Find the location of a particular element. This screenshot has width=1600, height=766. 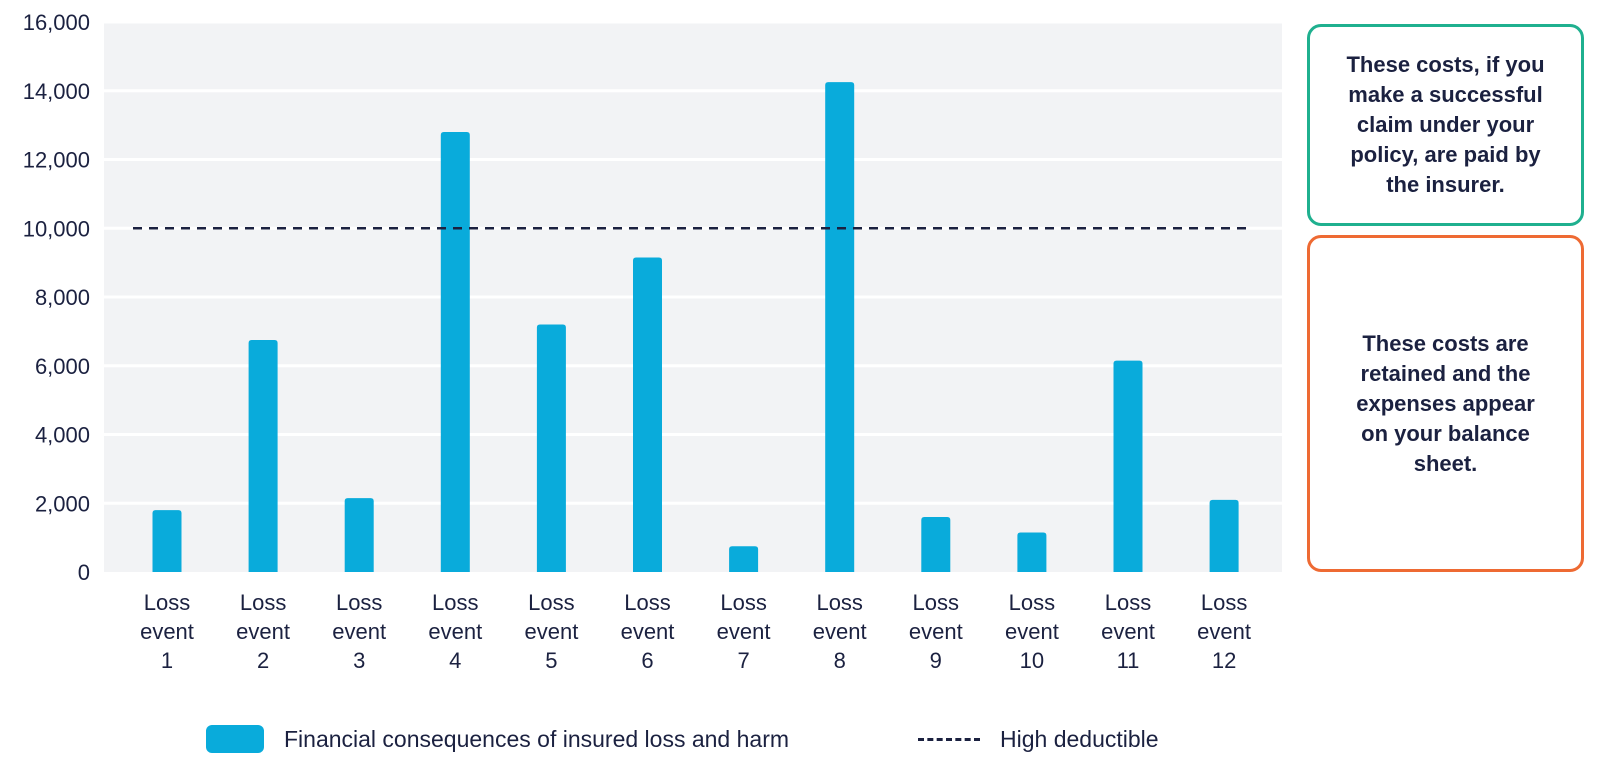

y-tick-label: 10,000 is located at coordinates (56, 228).